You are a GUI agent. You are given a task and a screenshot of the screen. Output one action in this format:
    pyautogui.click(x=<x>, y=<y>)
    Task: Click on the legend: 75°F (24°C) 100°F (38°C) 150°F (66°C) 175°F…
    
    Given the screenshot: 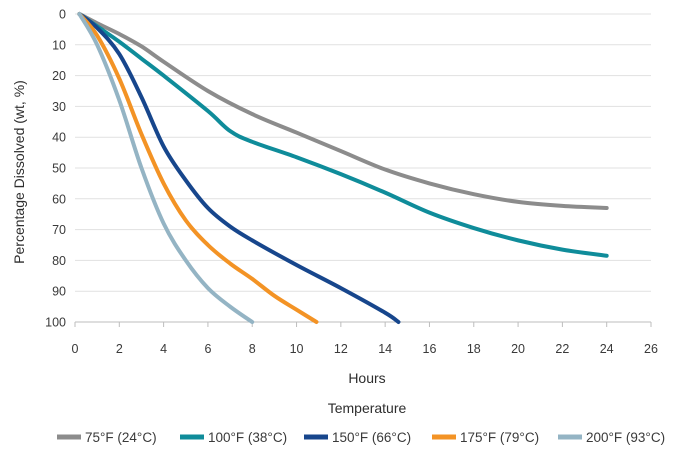 What is the action you would take?
    pyautogui.click(x=361, y=437)
    